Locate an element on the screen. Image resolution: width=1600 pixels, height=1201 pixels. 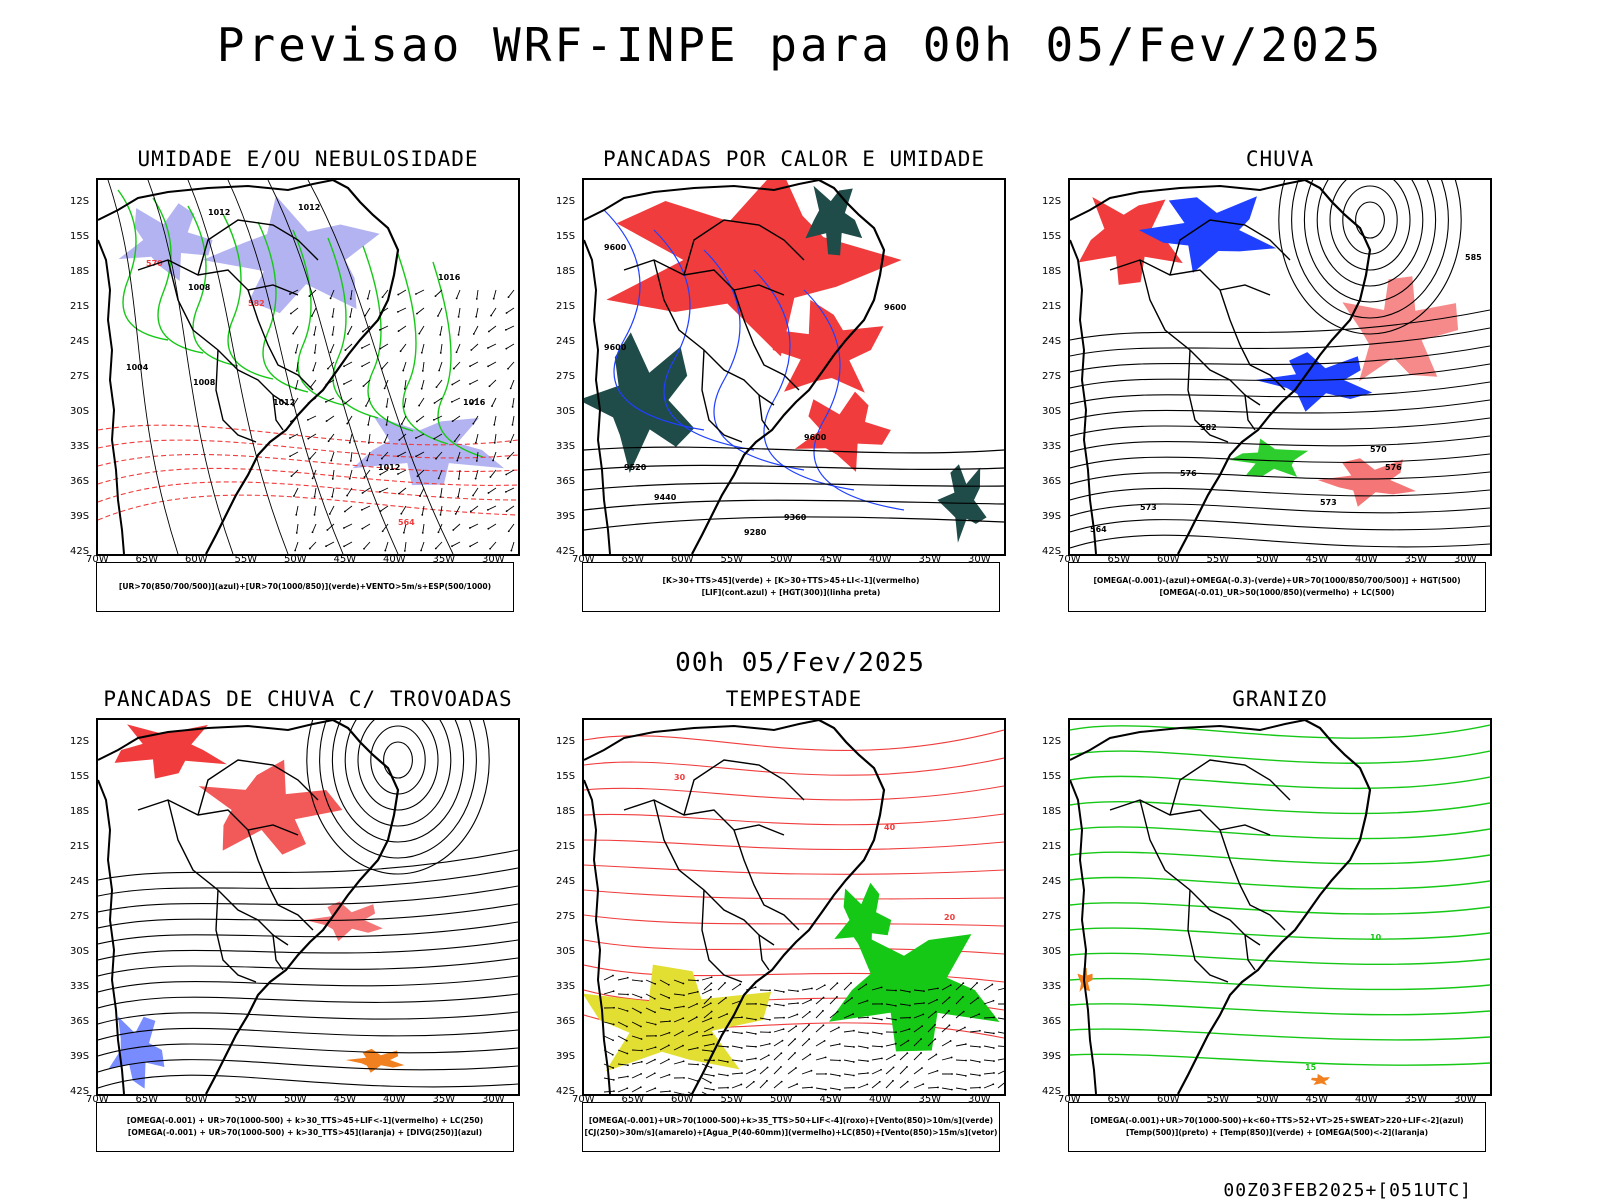
panel-title-3: CHUVA is located at coordinates (1280, 159).